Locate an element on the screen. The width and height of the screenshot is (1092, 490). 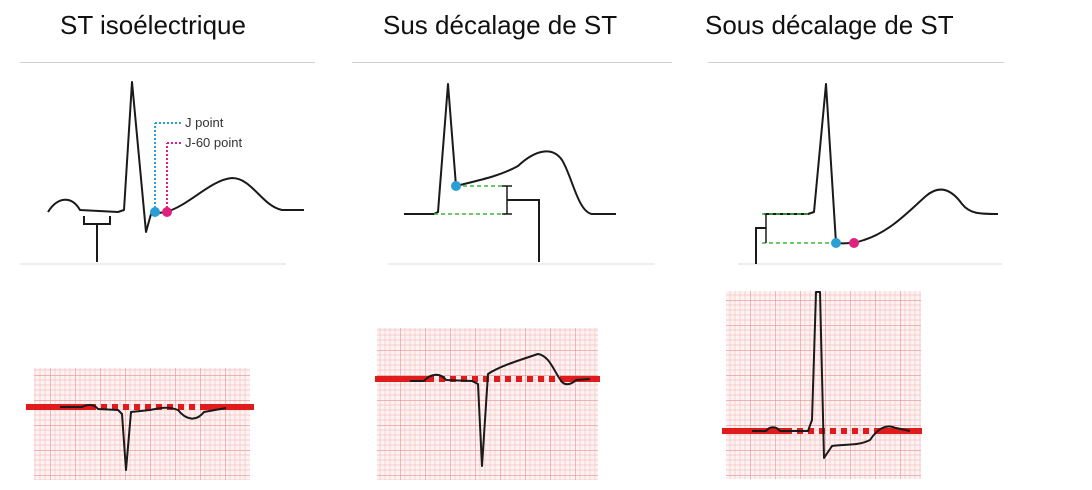
schematic-isoelectric: J point J-60 point is located at coordinates (162, 173).